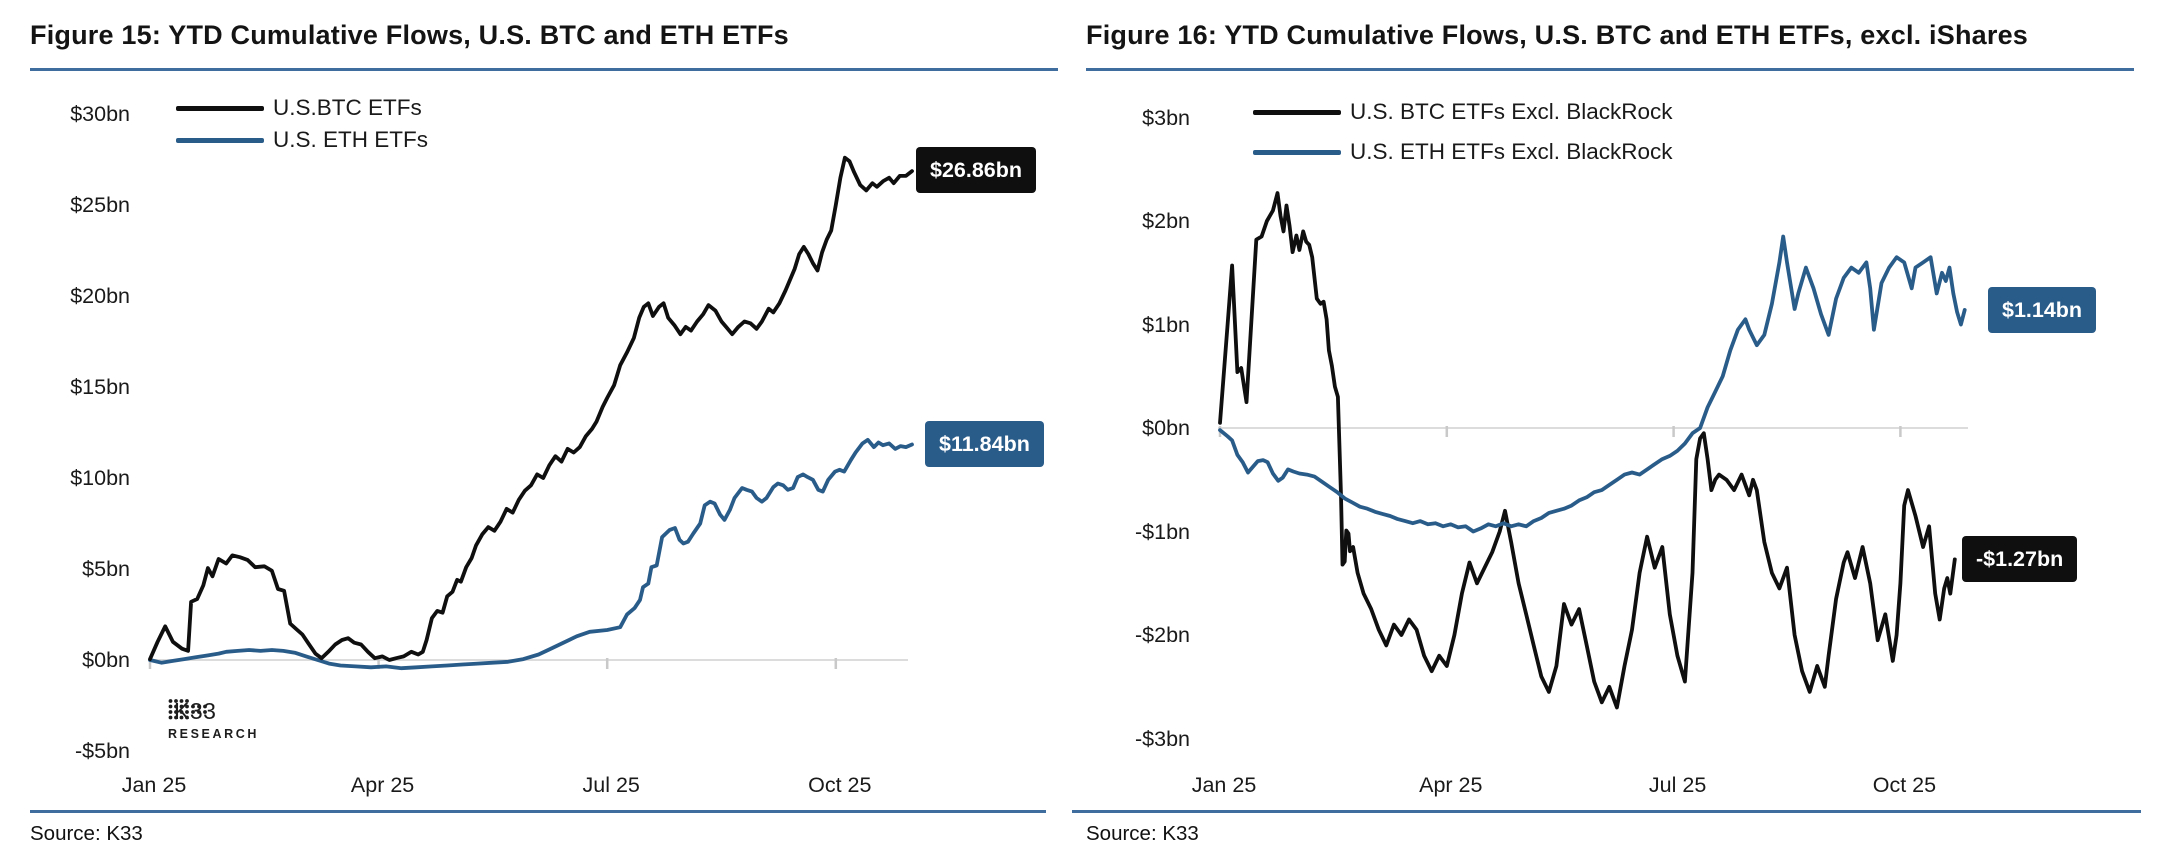 The width and height of the screenshot is (2163, 855). I want to click on y-axis-tick-label: $5bn, so click(106, 569).